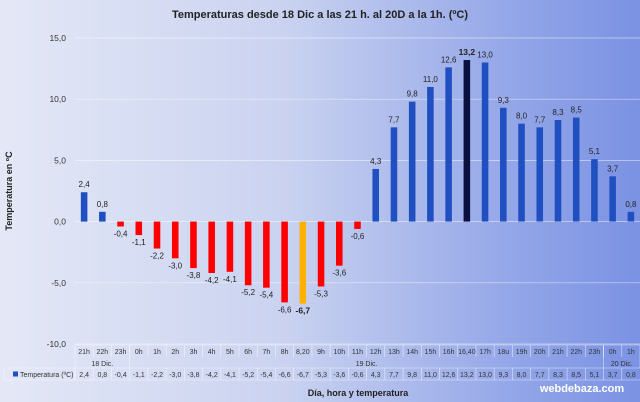  I want to click on table-value: 4,3, so click(376, 375).